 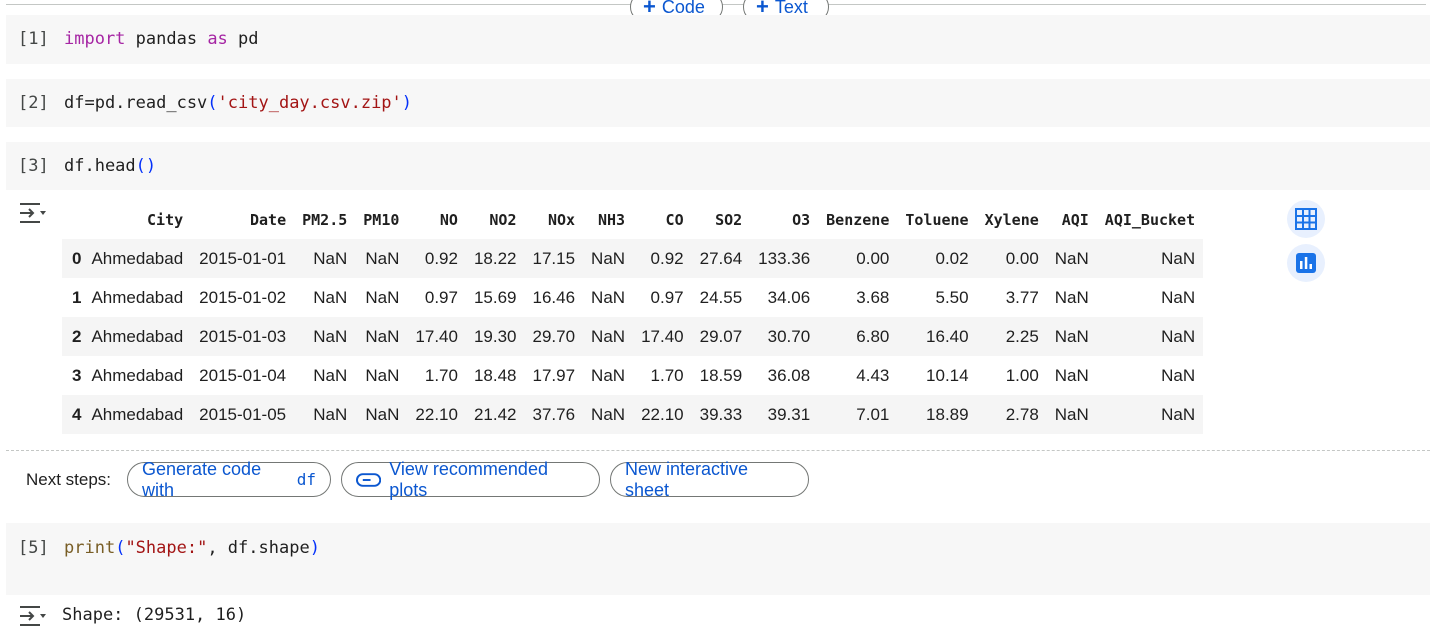 I want to click on column-header: PM2.5, so click(x=325, y=220).